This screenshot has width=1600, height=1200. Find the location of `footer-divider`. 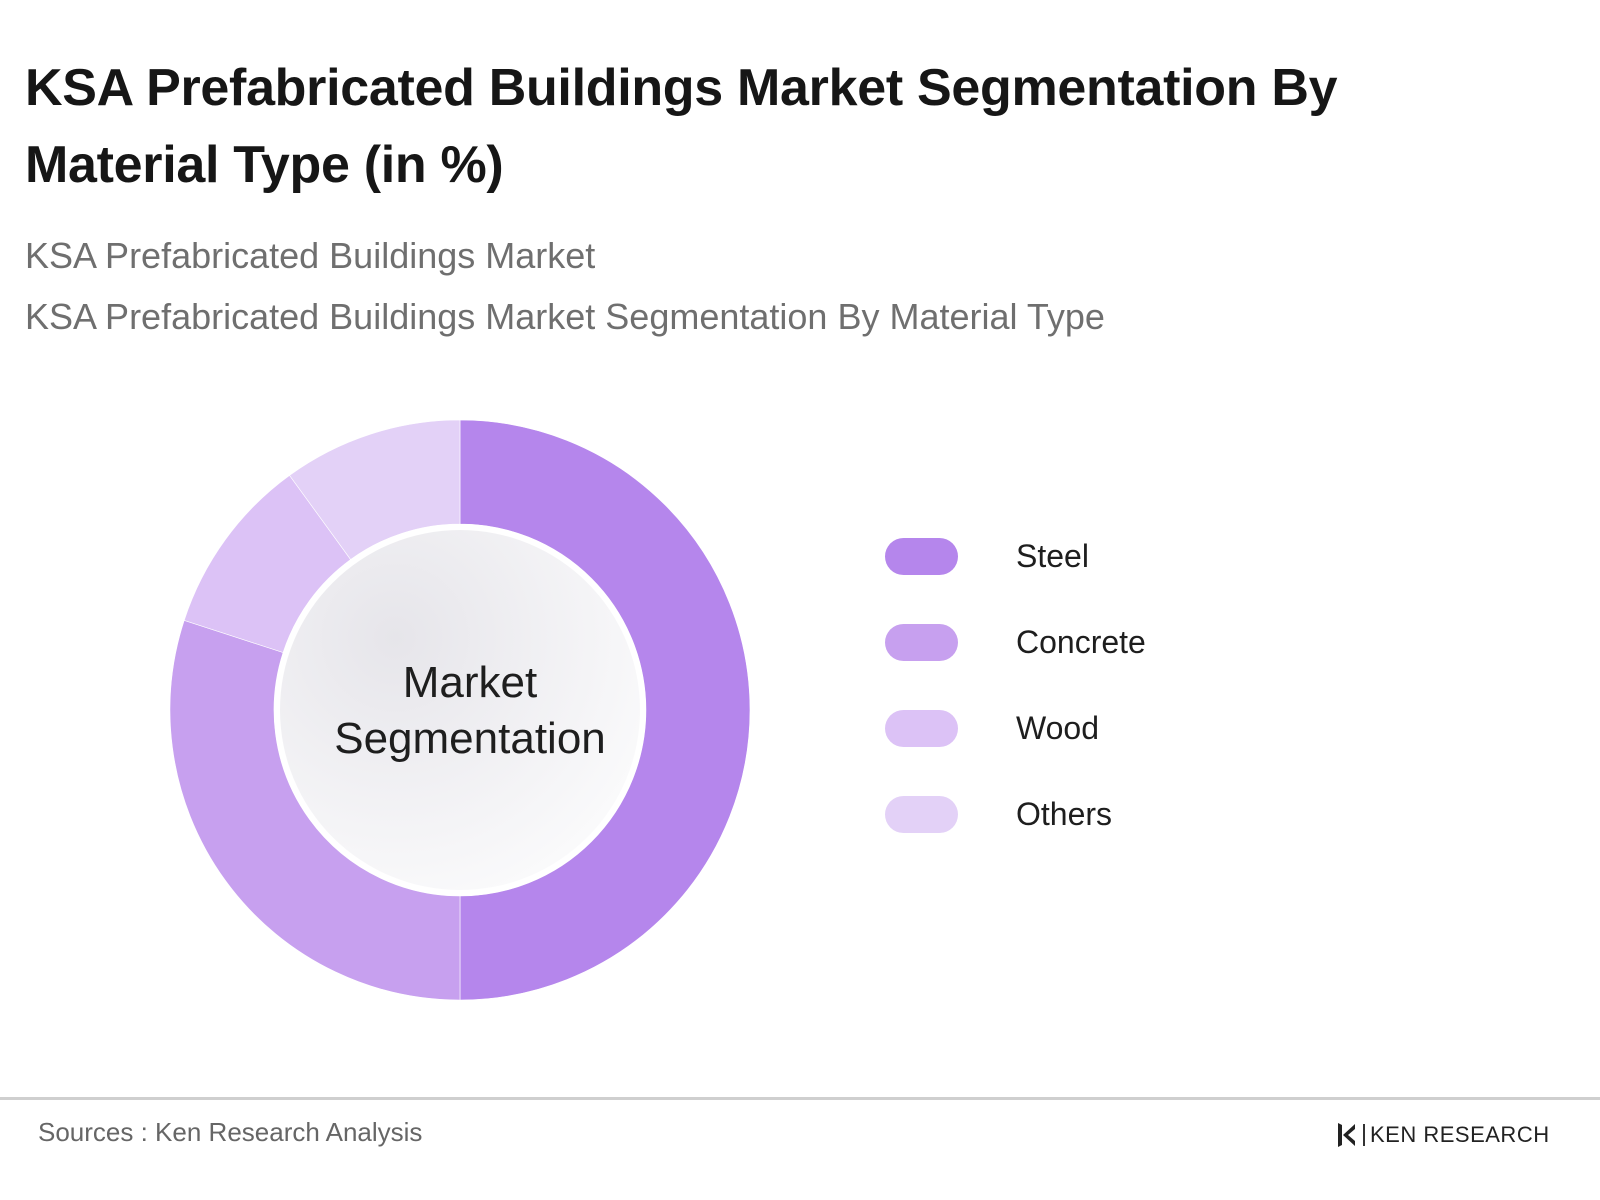

footer-divider is located at coordinates (800, 1098).